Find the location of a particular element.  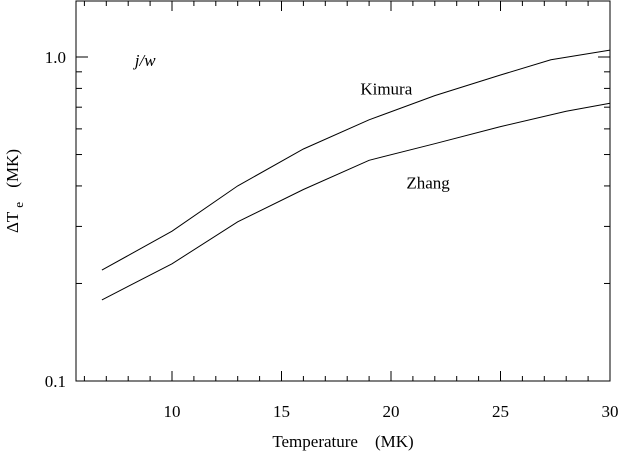

y-tick-label: 1.0 is located at coordinates (55, 57).